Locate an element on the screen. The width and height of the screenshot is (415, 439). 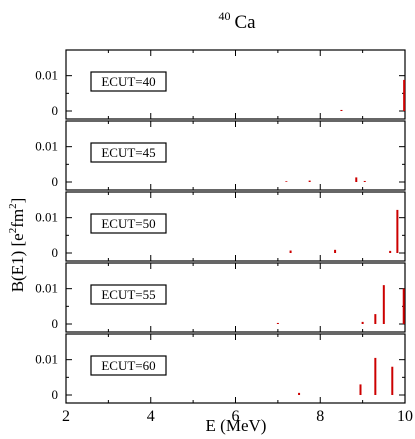
y-label-sup2: 2 is located at coordinates (13, 206).